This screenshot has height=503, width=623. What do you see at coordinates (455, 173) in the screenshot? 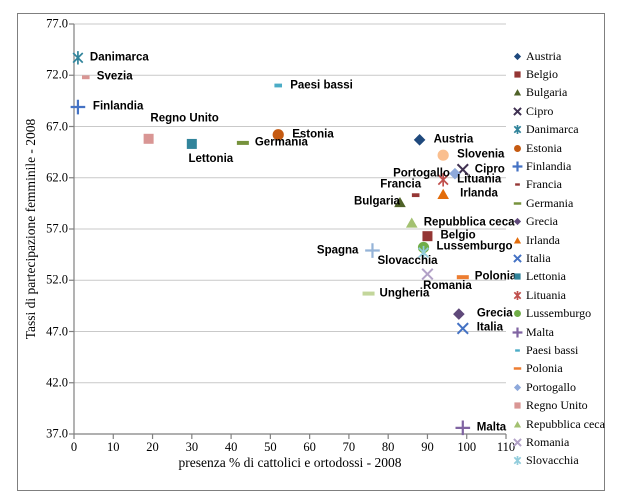
I see `marker-portogallo` at bounding box center [455, 173].